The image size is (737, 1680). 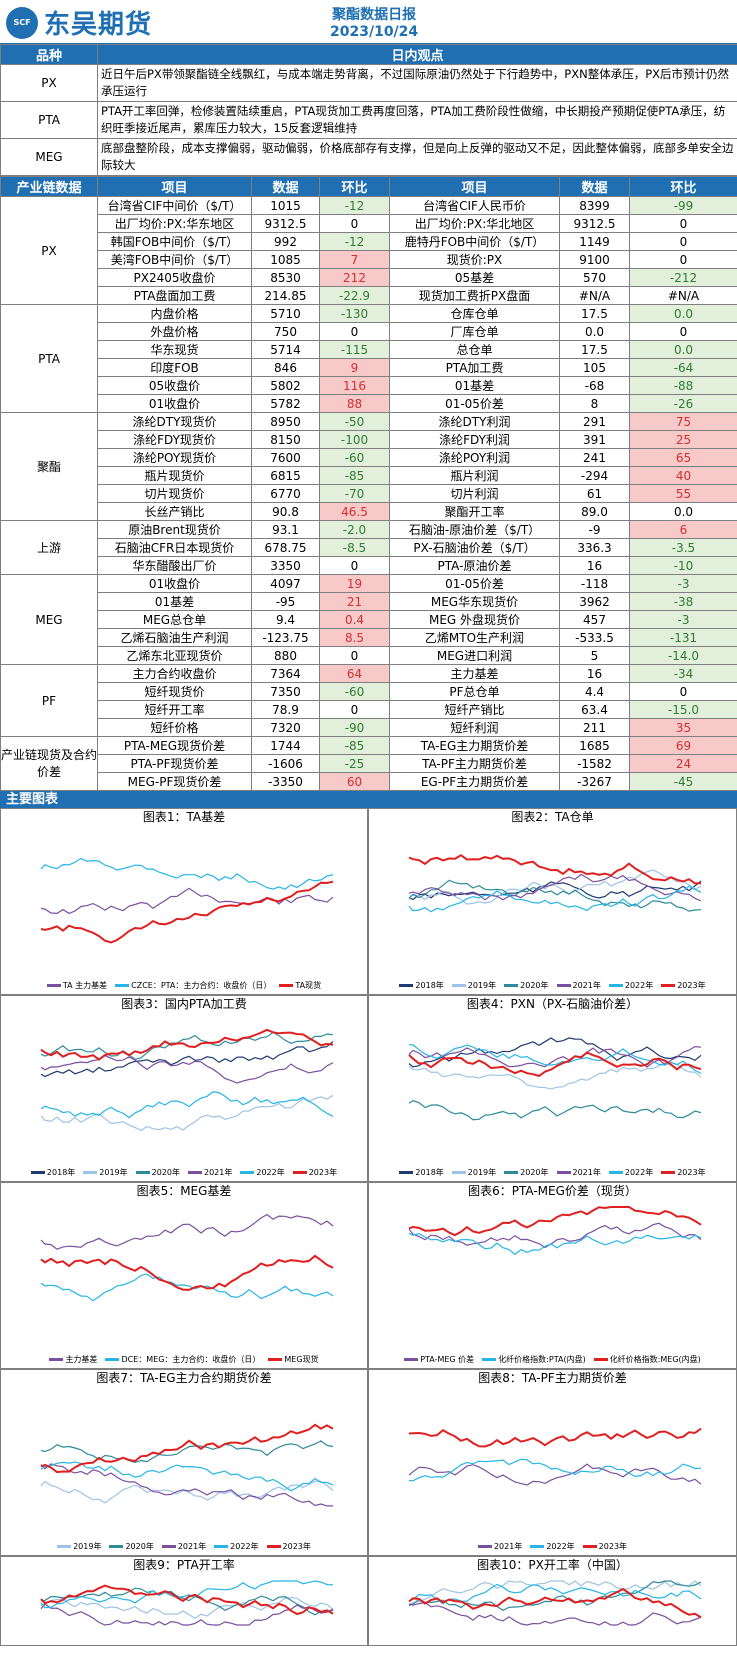 What do you see at coordinates (285, 493) in the screenshot?
I see `item-value: 6770` at bounding box center [285, 493].